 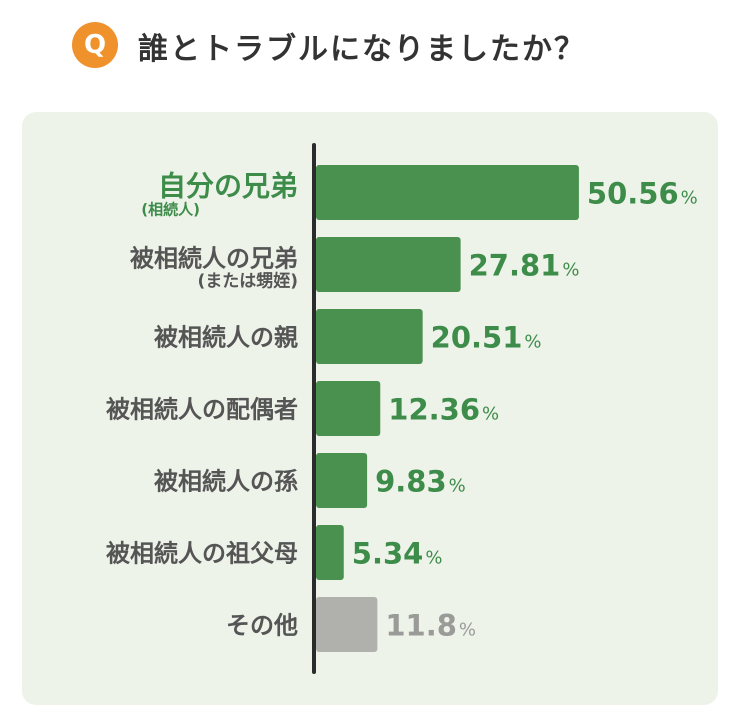 I want to click on page-title: 誰とトラブルになりましたか？, so click(x=362, y=49).